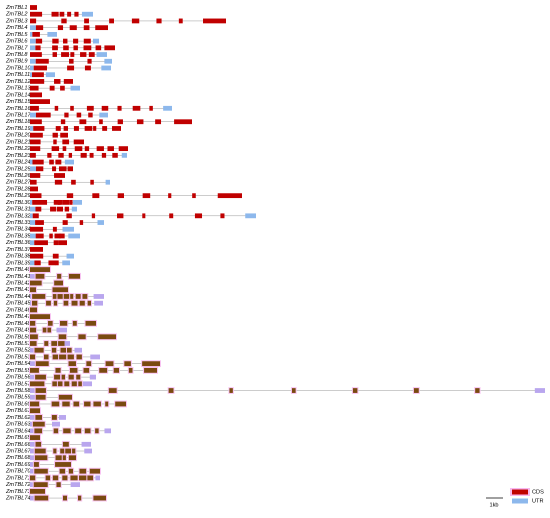  What do you see at coordinates (18, 317) in the screenshot?
I see `gene-name: ZmTBL47` at bounding box center [18, 317].